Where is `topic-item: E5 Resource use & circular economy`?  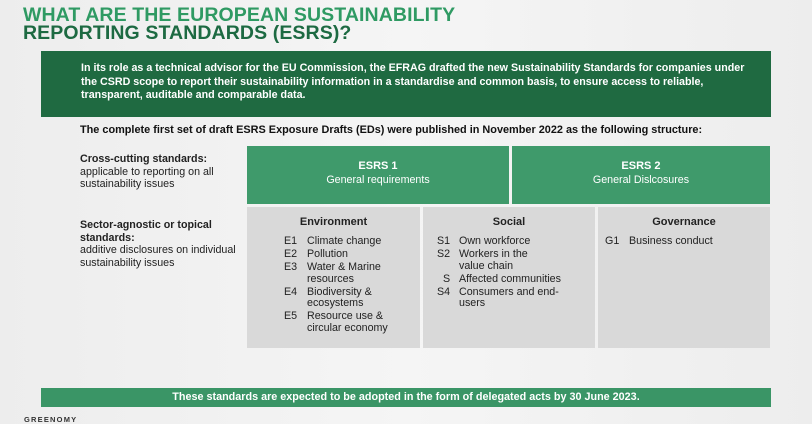 topic-item: E5 Resource use & circular economy is located at coordinates (349, 322).